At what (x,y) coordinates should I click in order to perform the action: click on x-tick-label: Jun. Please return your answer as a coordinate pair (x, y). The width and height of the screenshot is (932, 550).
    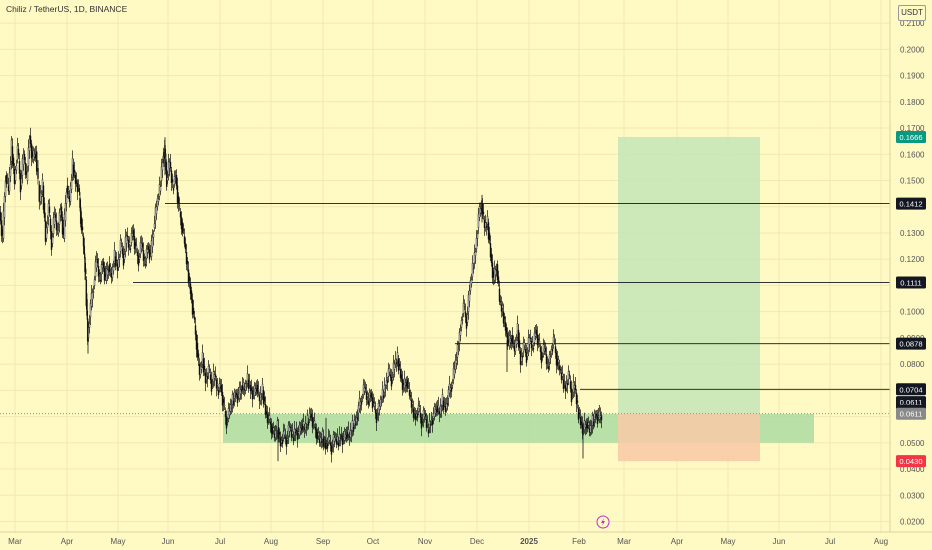
    Looking at the image, I should click on (168, 541).